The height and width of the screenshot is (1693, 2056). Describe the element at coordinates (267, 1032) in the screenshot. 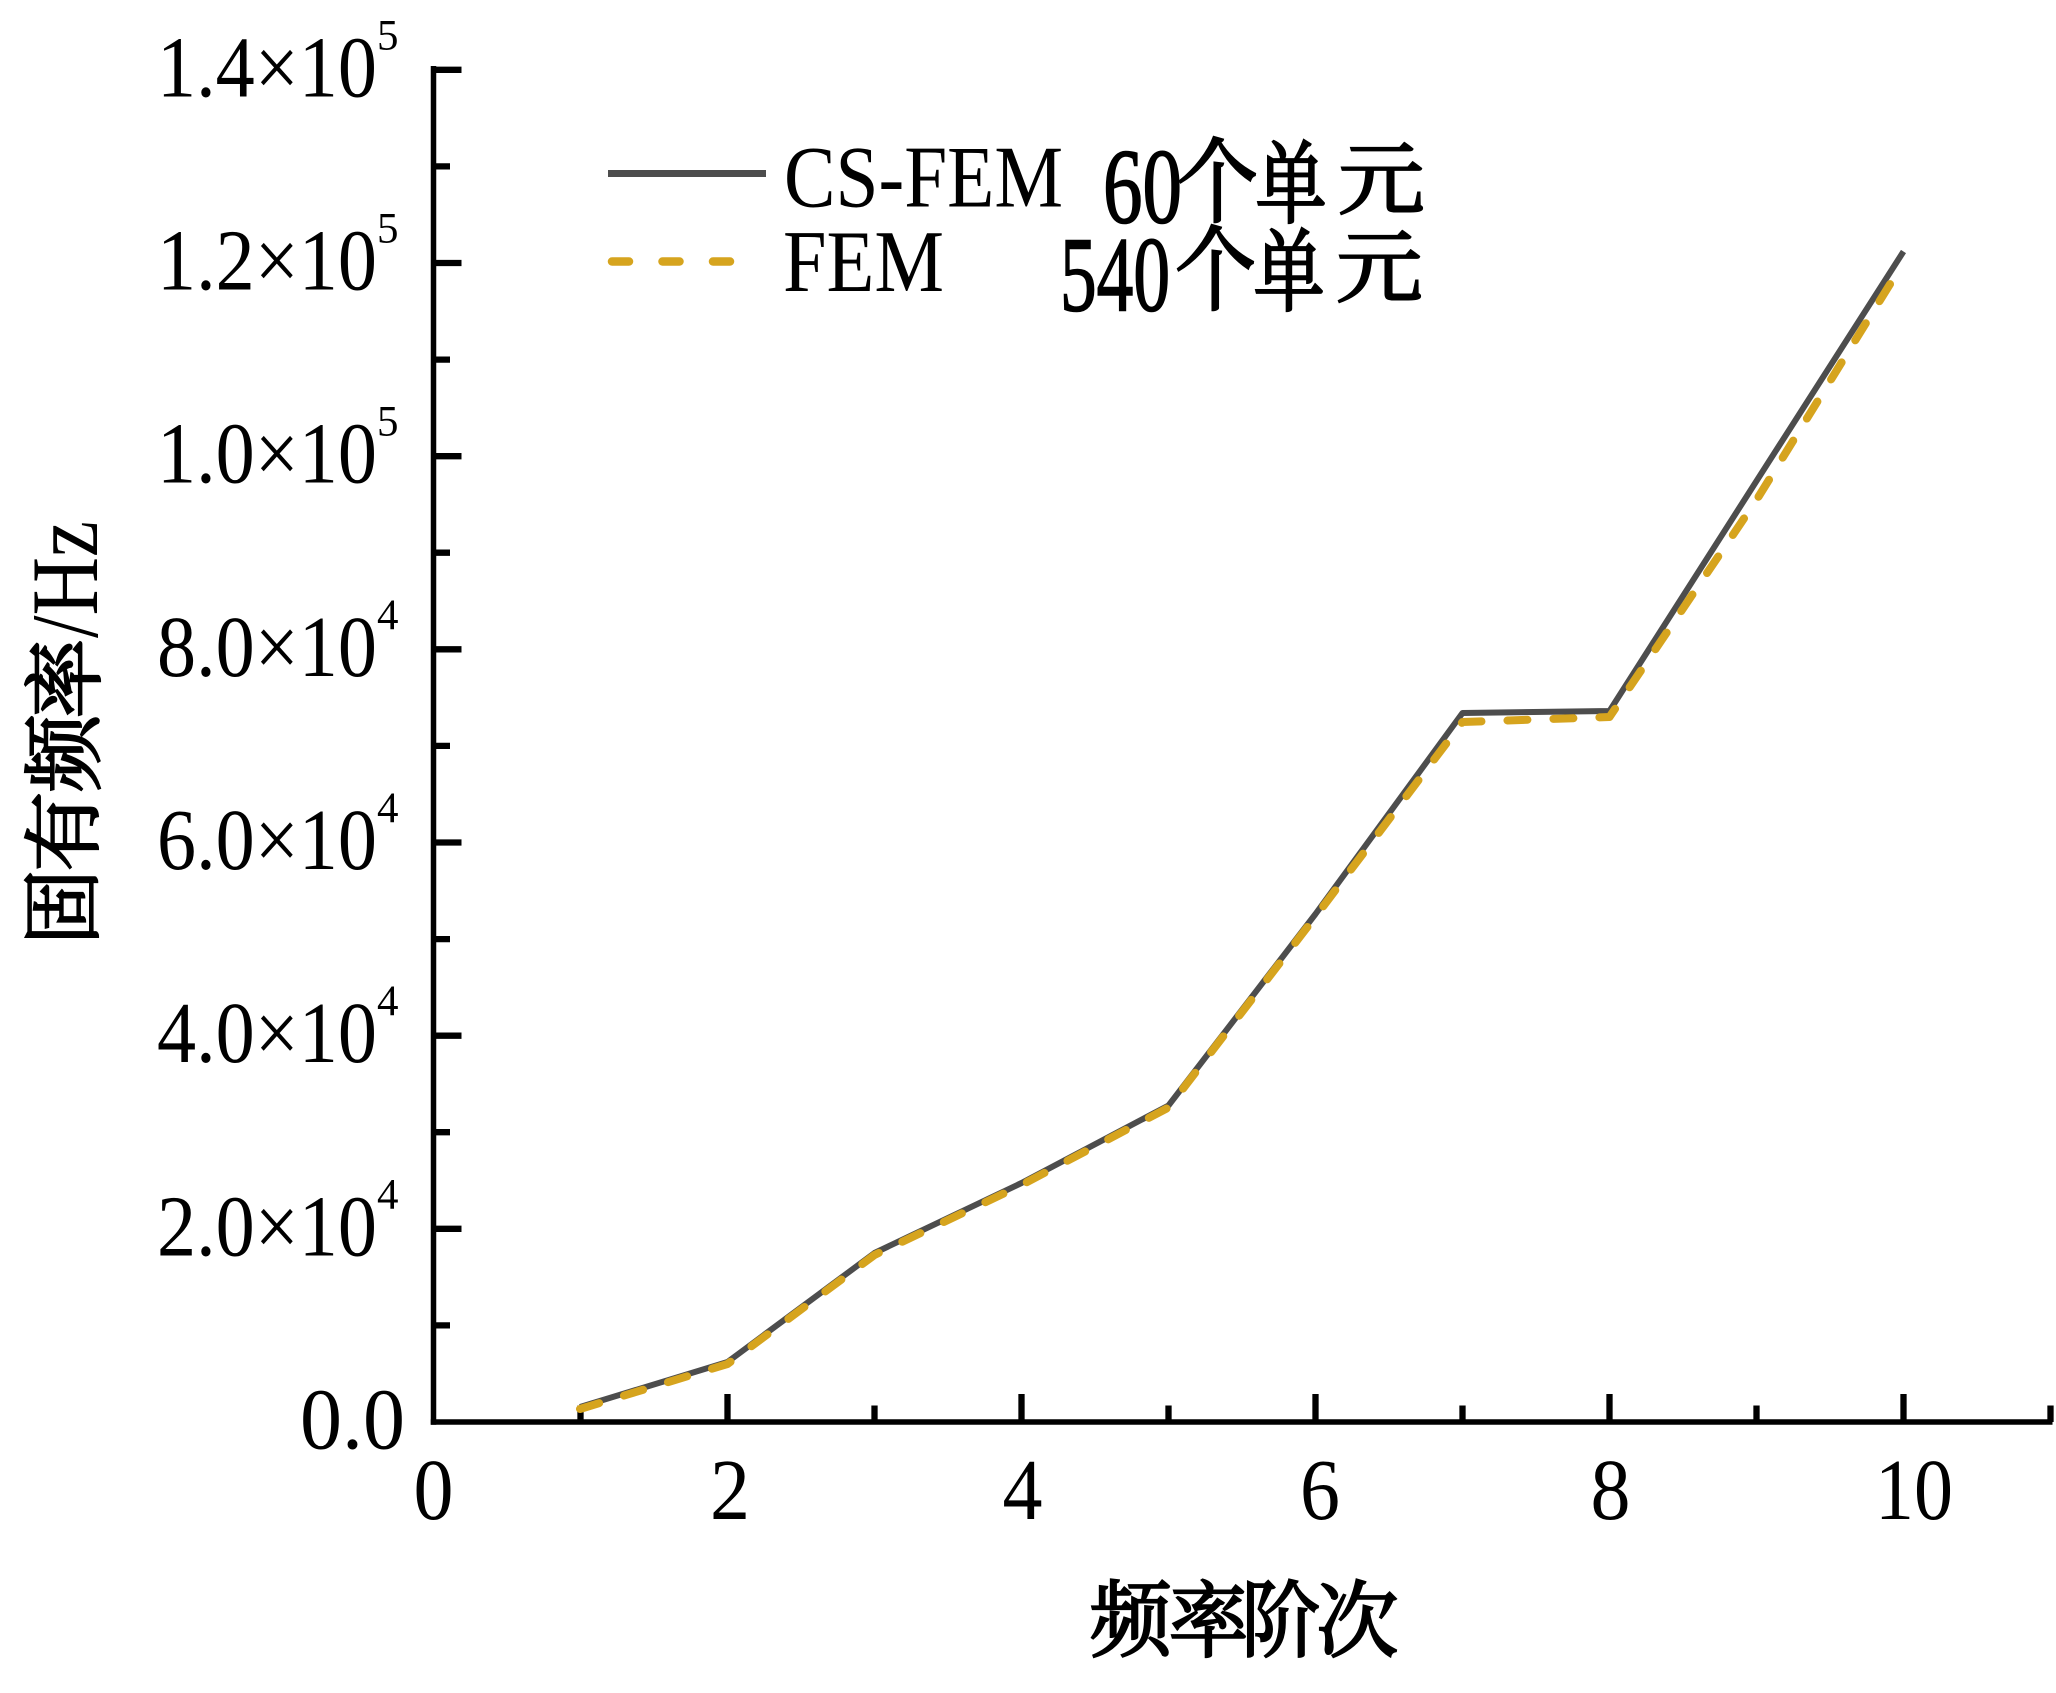

I see `svg-text: 4.0×10` at that location.